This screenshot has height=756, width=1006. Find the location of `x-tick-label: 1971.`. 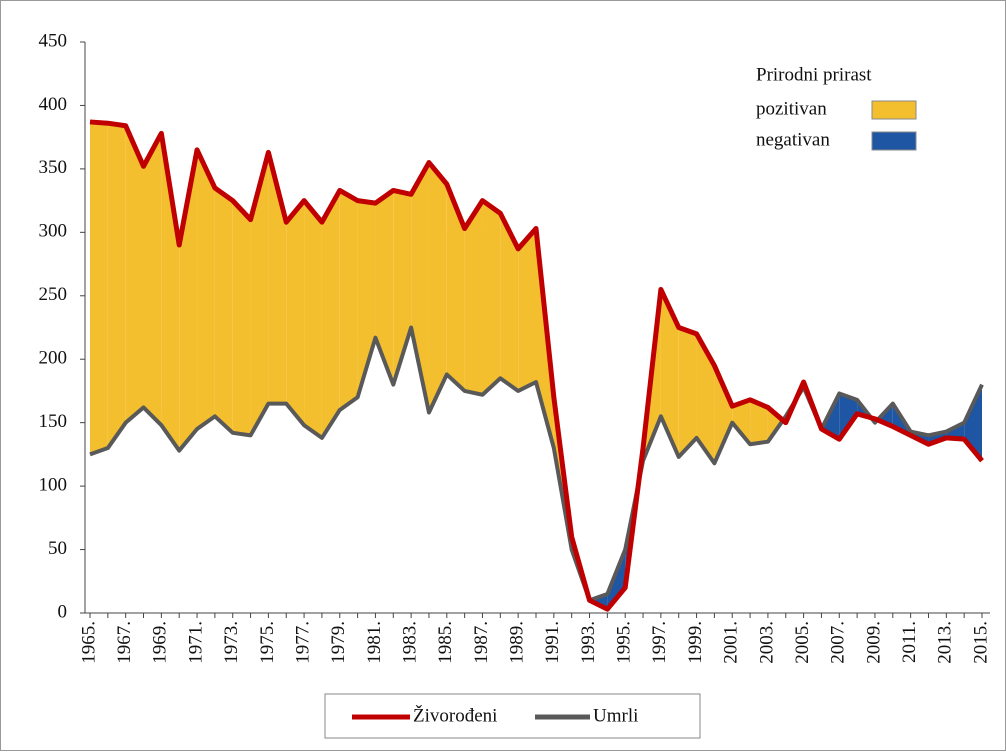

x-tick-label: 1971. is located at coordinates (195, 642).